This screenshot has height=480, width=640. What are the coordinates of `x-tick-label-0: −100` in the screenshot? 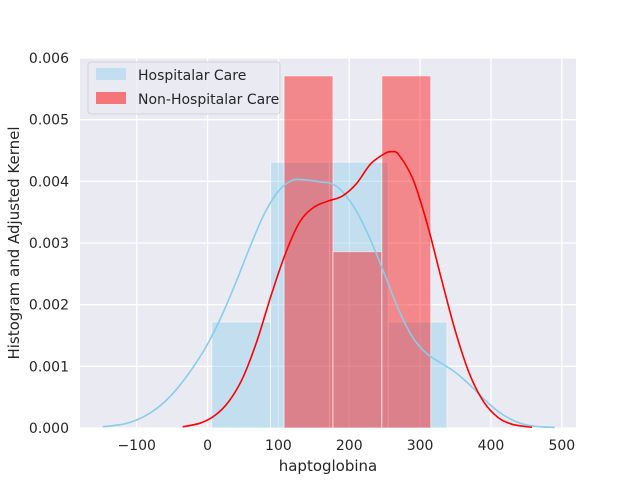 It's located at (136, 446).